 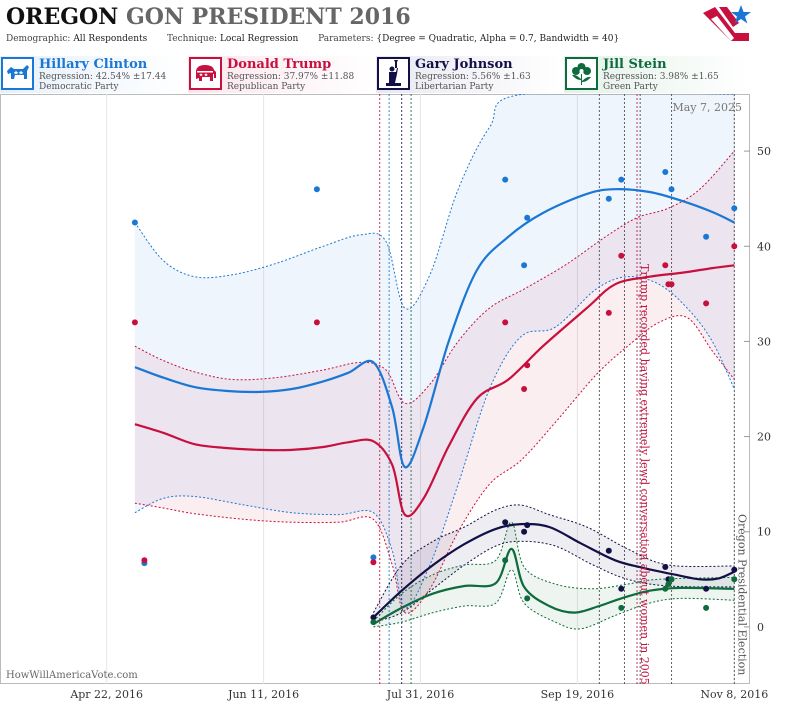 I want to click on gary-johnsonconfidence-band, so click(x=554, y=563).